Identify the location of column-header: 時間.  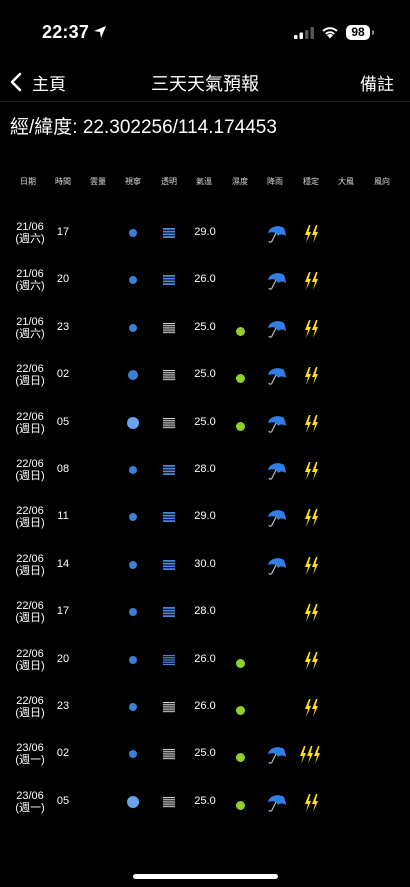
(63, 181).